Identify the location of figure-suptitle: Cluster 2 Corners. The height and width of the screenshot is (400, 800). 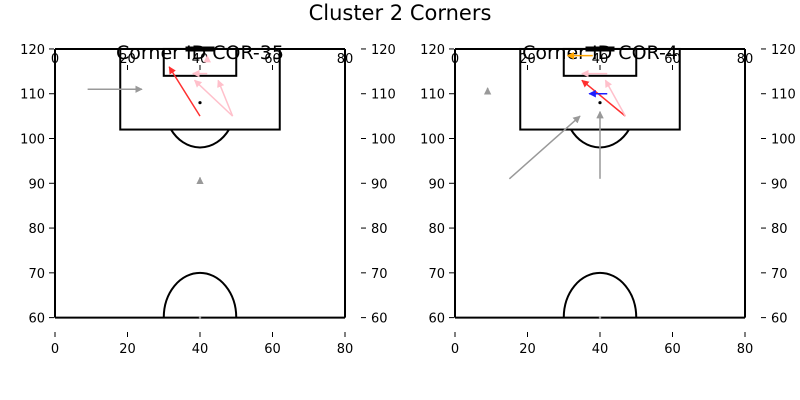
(400, 13).